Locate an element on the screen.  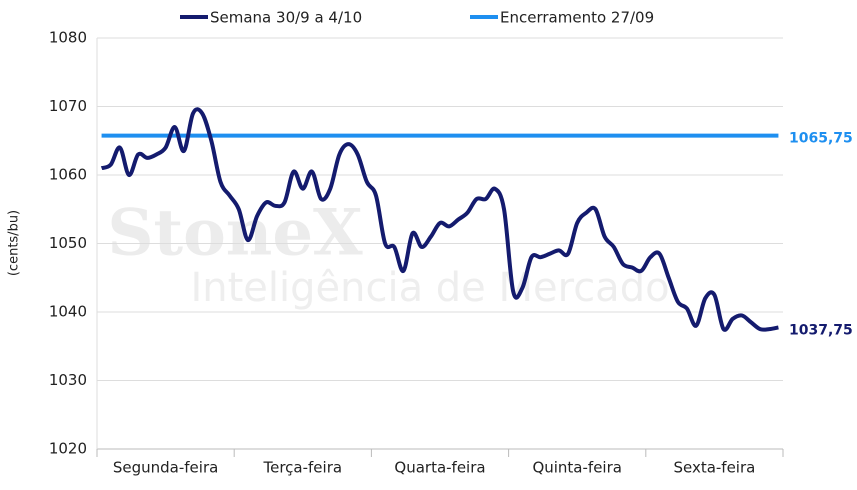
y-axis-label: (cents/bu) is located at coordinates (14, 243).